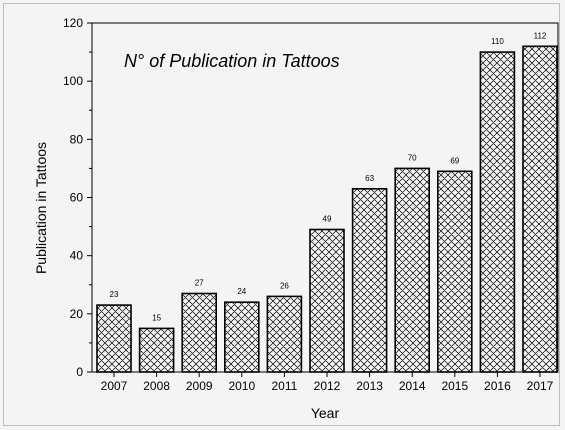  I want to click on y-axis: 0 20 40 60 80 100 120, so click(77, 197).